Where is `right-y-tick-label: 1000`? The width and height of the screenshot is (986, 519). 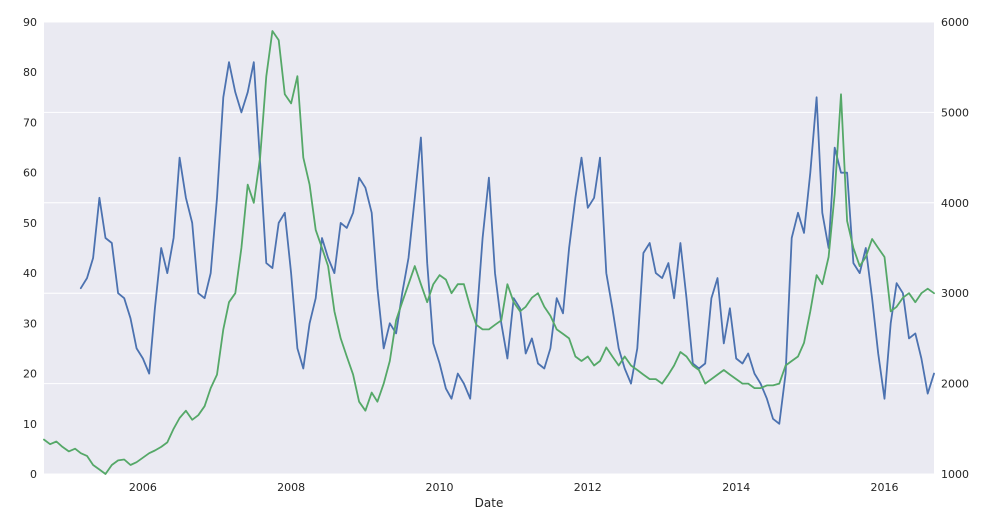
right-y-tick-label: 1000 is located at coordinates (955, 474).